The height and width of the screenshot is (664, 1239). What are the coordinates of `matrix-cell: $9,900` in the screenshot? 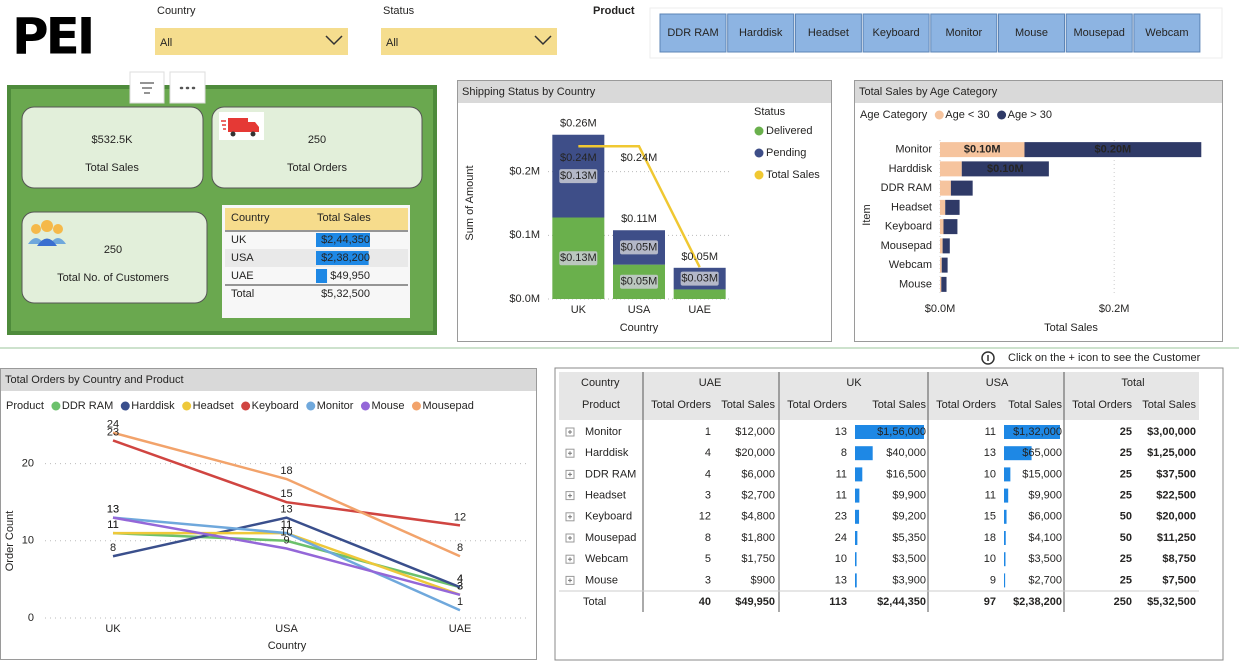 It's located at (1045, 496).